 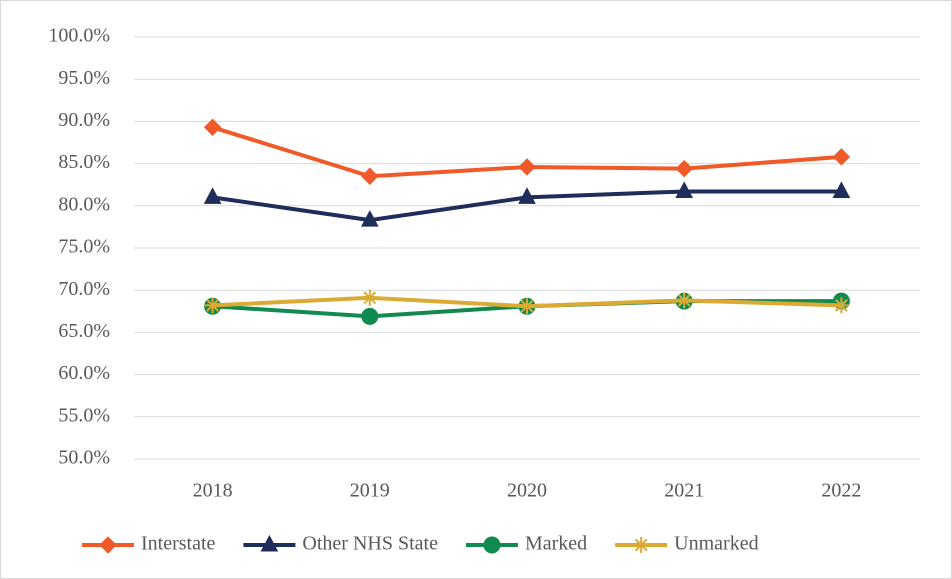 What do you see at coordinates (84, 373) in the screenshot?
I see `y-tick-label: 60.0%` at bounding box center [84, 373].